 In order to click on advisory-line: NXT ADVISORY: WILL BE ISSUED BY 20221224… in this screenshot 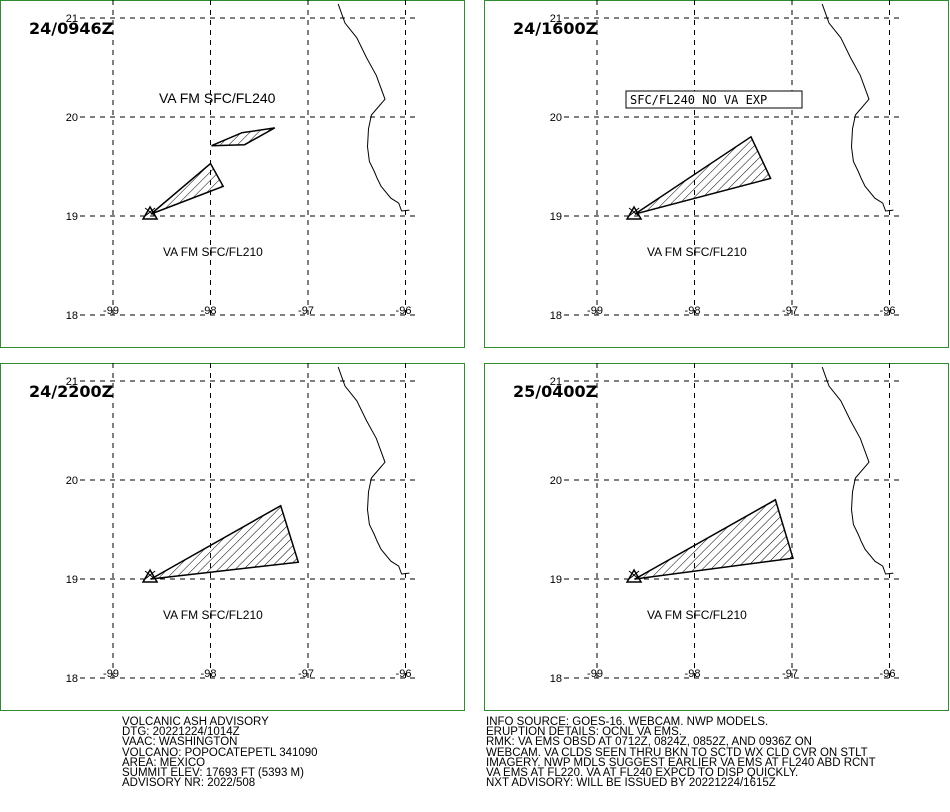, I will do `click(631, 783)`.